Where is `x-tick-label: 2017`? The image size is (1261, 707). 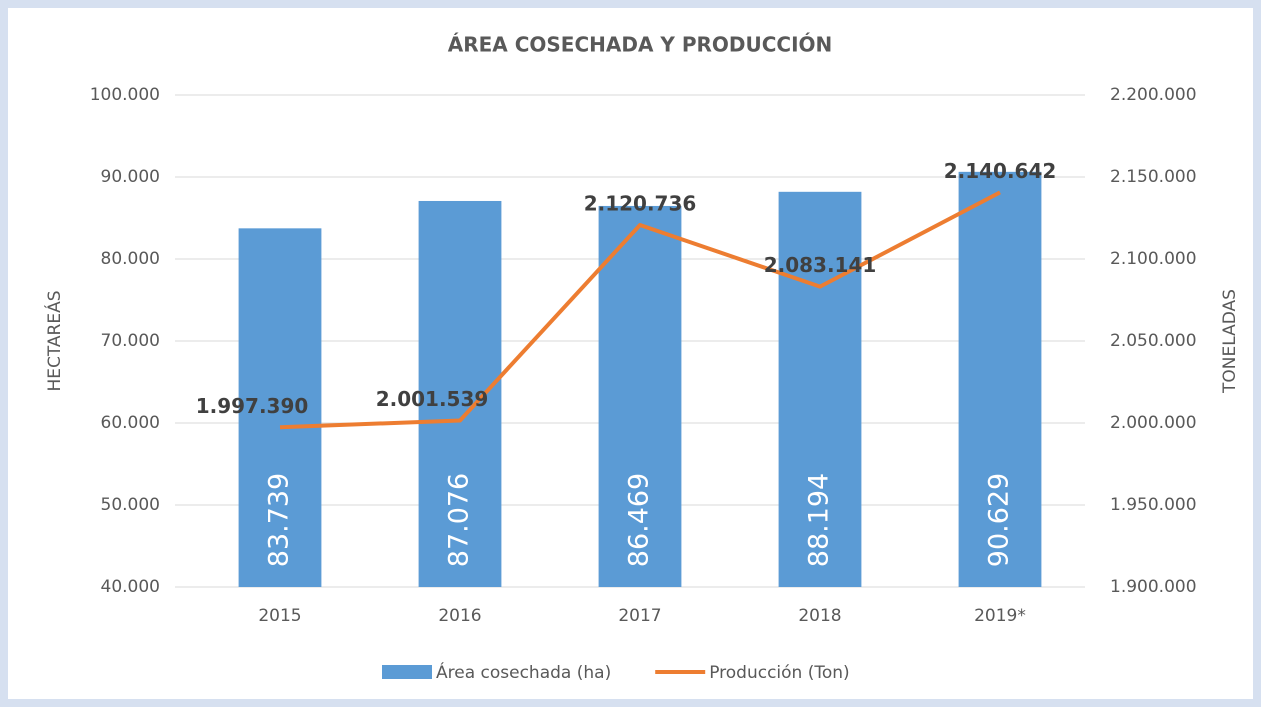
x-tick-label: 2017 is located at coordinates (639, 616).